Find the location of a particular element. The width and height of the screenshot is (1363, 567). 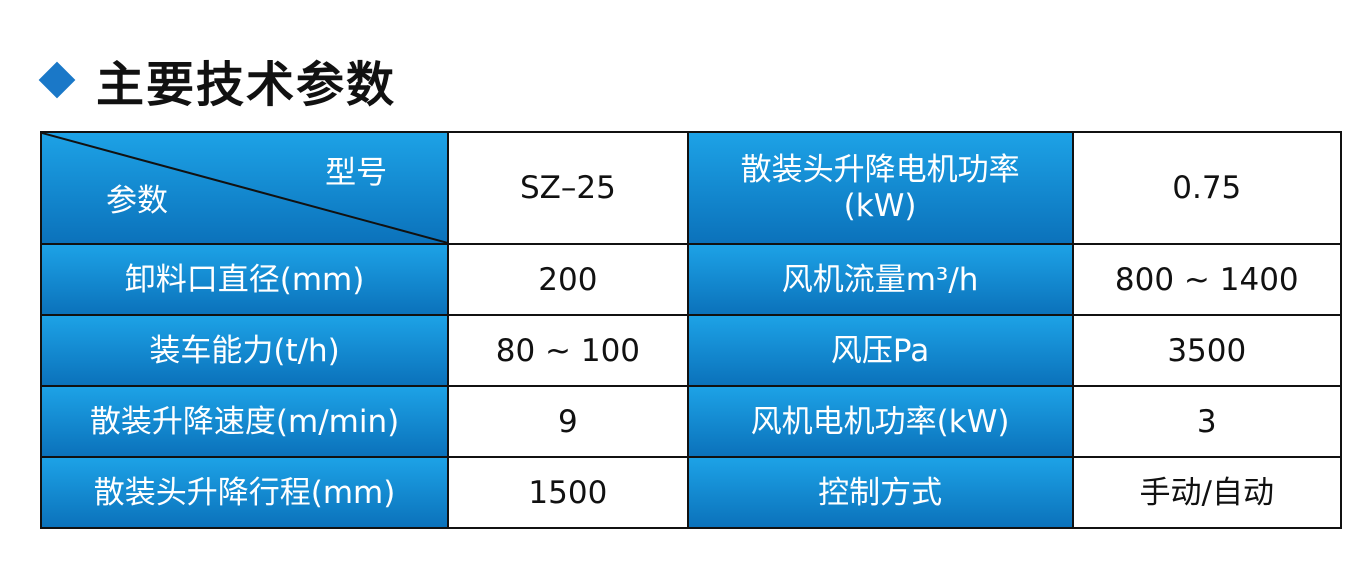

table-row: 装车能力(t/h) 80 ~ 100 风压Pa 3500 is located at coordinates (691, 350).